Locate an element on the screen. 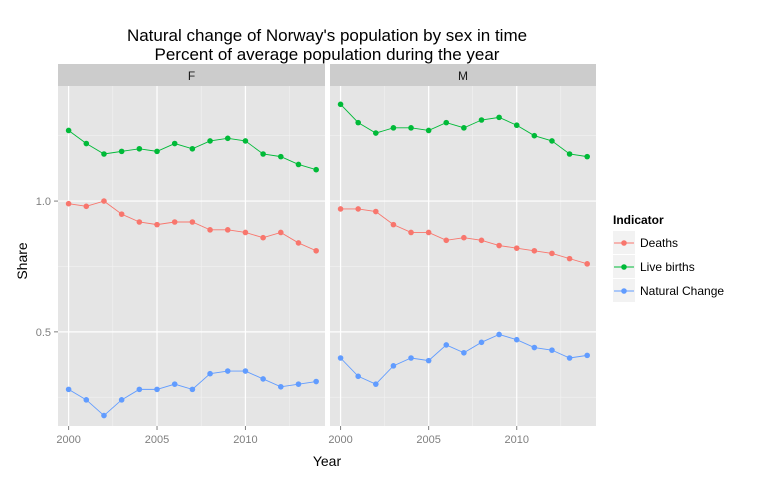 Image resolution: width=768 pixels, height=480 pixels. facet-strip-M is located at coordinates (463, 75).